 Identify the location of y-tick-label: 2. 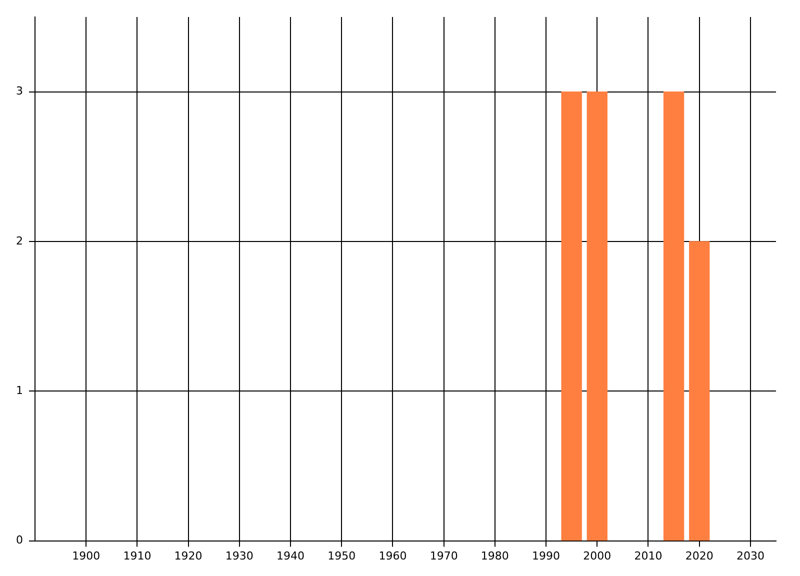
(19, 241).